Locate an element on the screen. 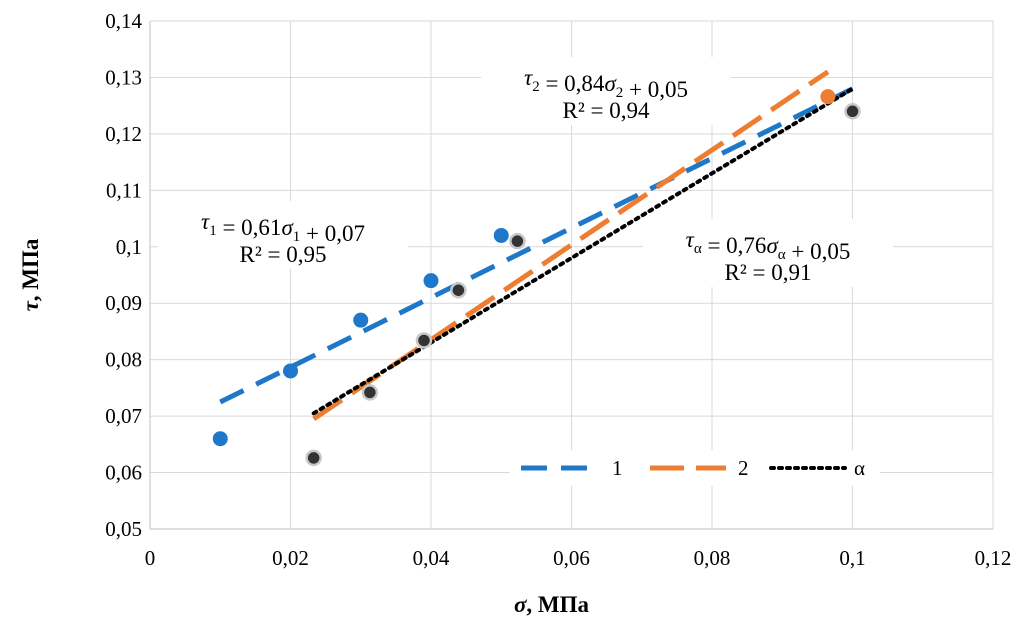 Image resolution: width=1024 pixels, height=619 pixels. equation-part: = 0,76 is located at coordinates (734, 245).